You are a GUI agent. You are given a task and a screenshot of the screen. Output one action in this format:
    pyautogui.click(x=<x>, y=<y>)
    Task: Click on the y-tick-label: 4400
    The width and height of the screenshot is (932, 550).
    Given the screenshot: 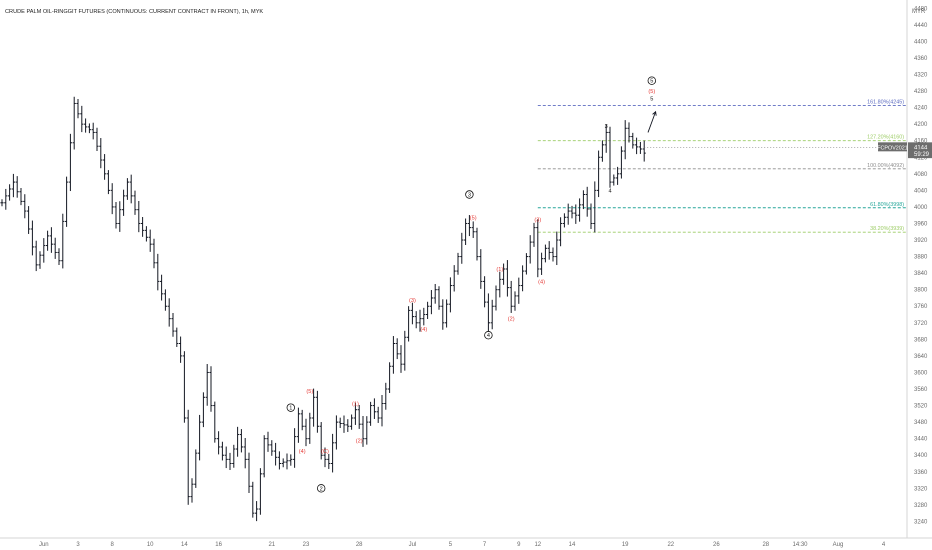 What is the action you would take?
    pyautogui.click(x=921, y=42)
    